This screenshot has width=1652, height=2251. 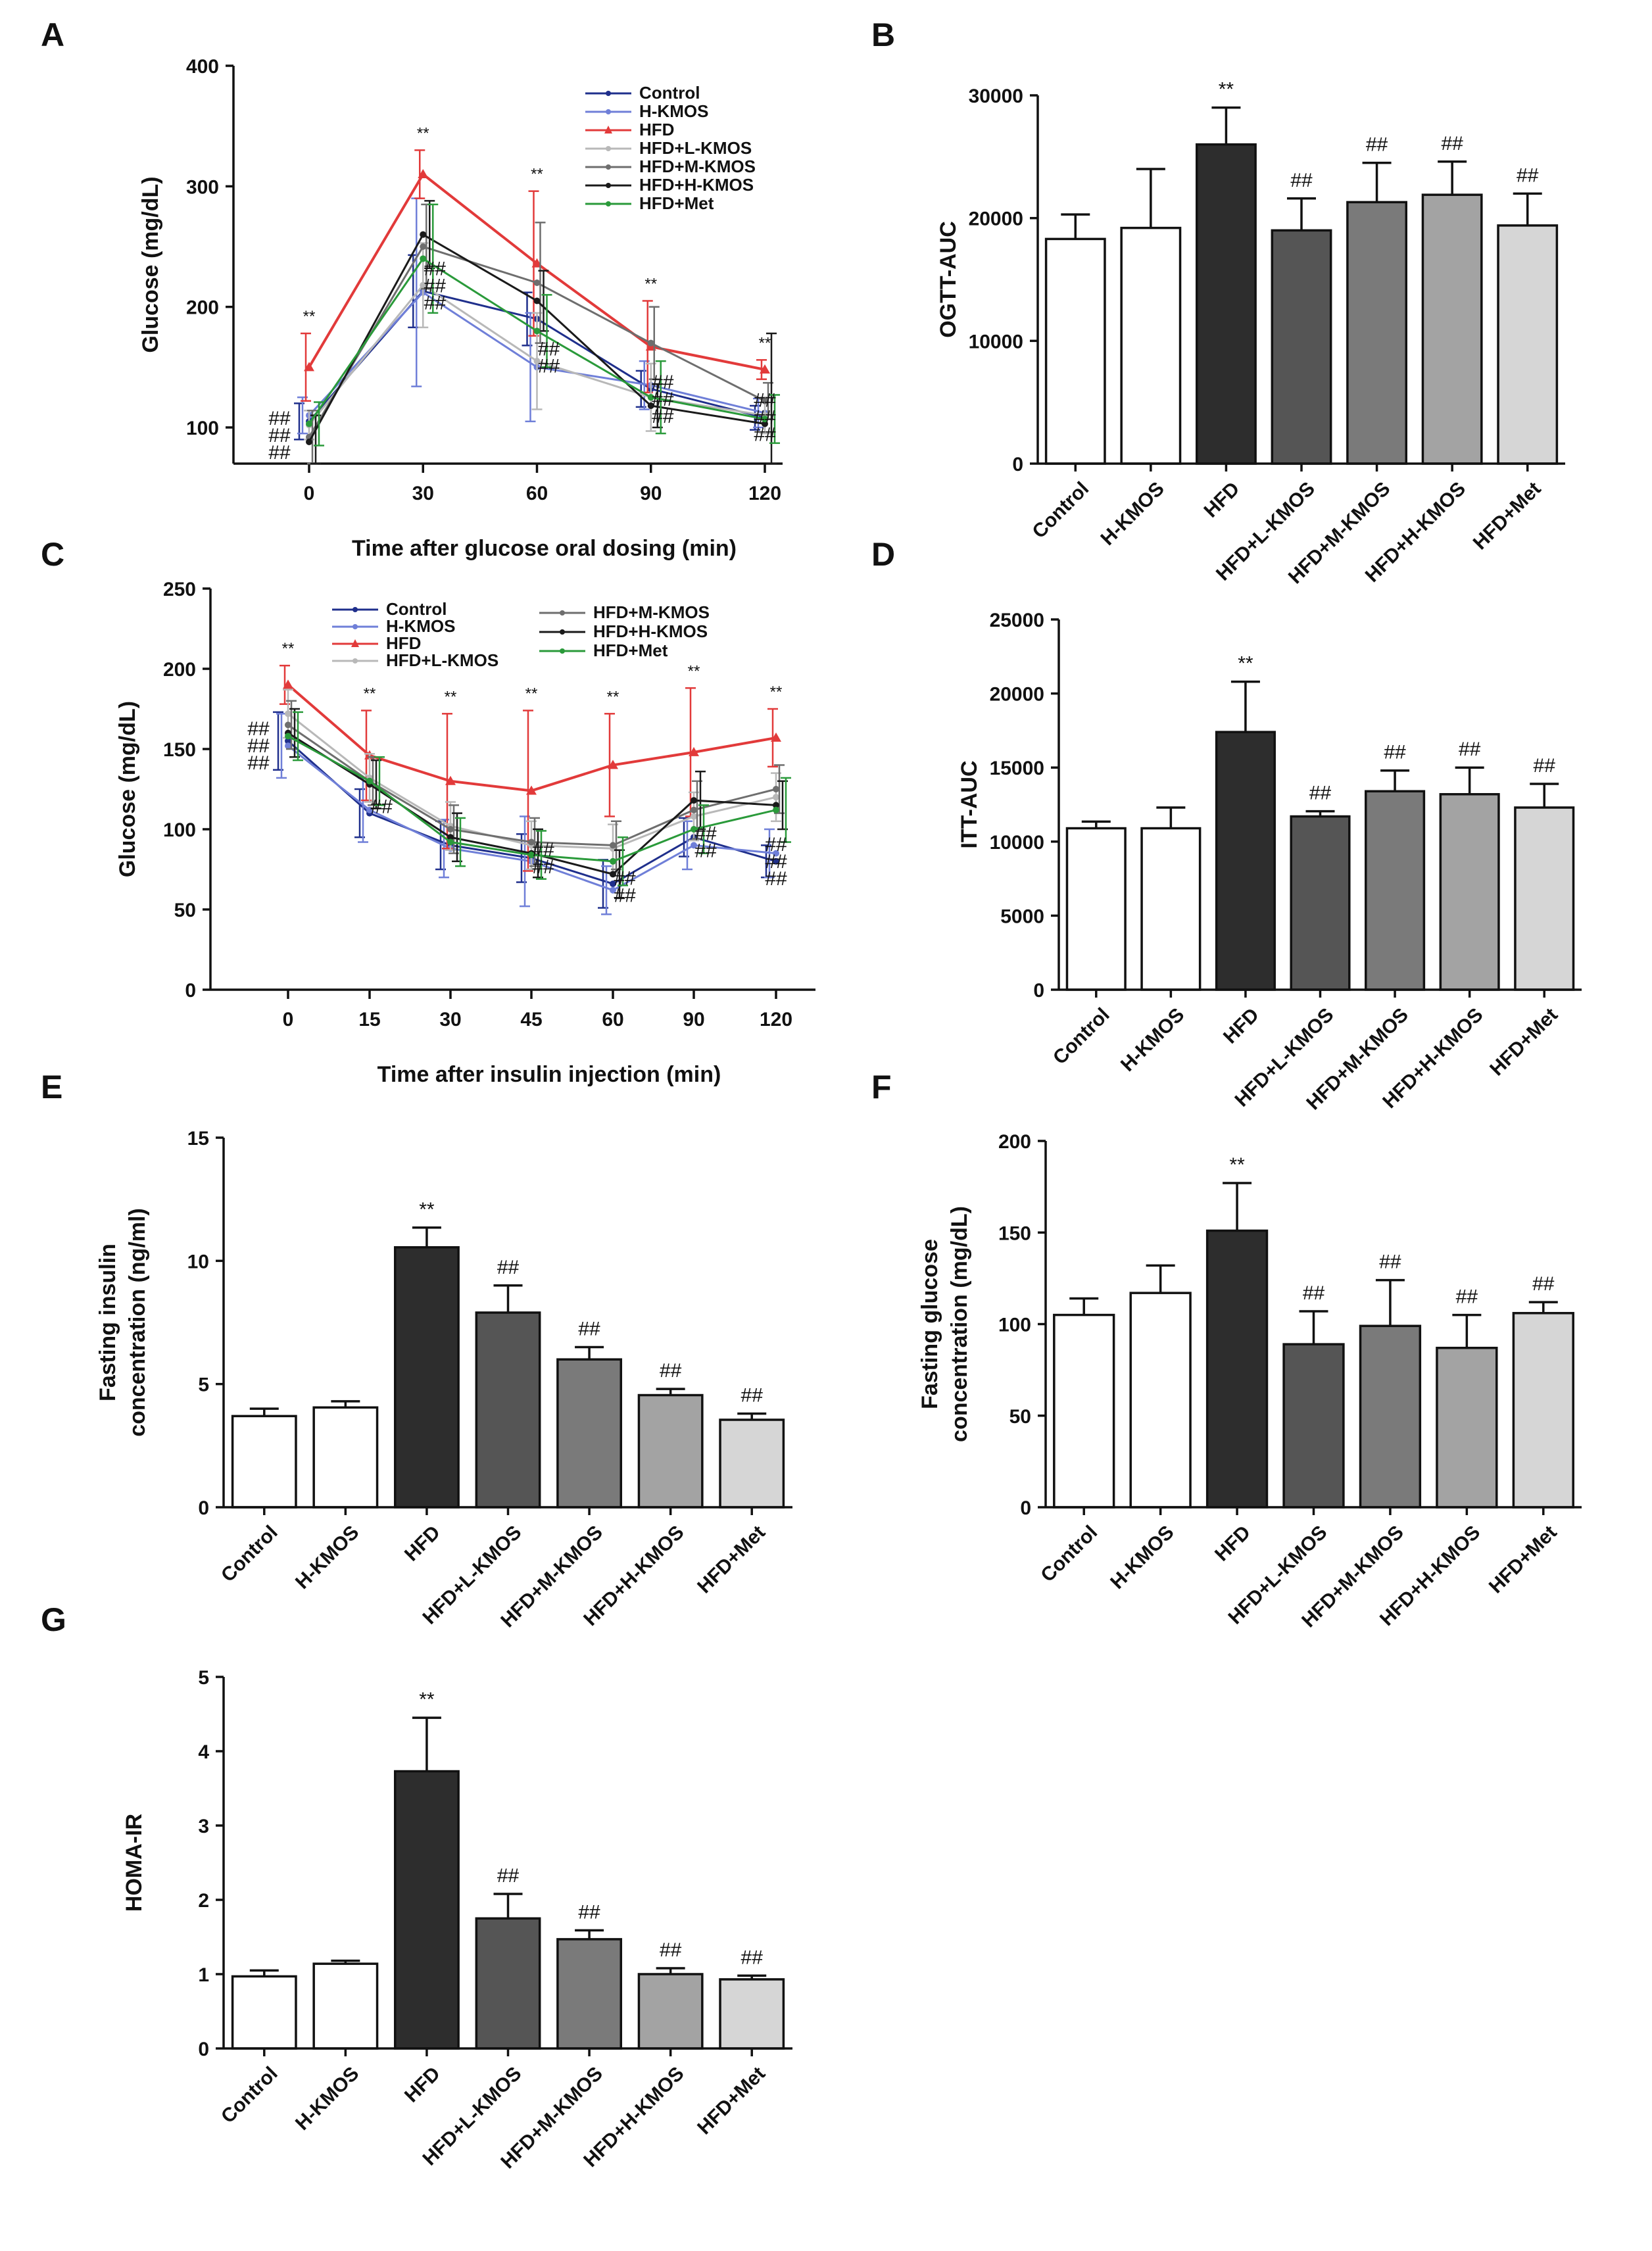 I want to click on legend-label: HFD+Met, so click(x=677, y=203).